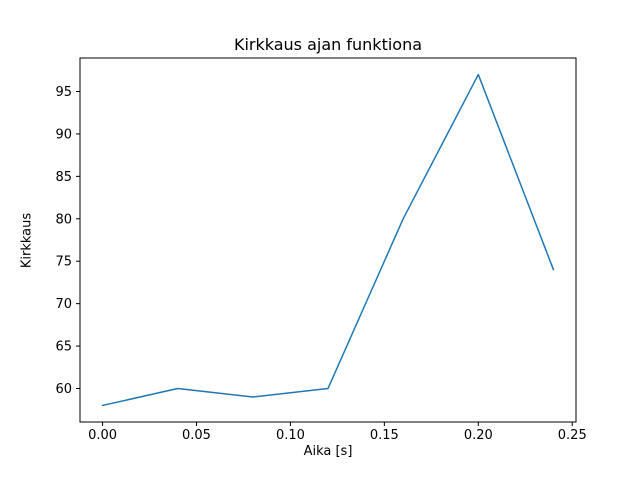  I want to click on y-tick-label: 60, so click(63, 389).